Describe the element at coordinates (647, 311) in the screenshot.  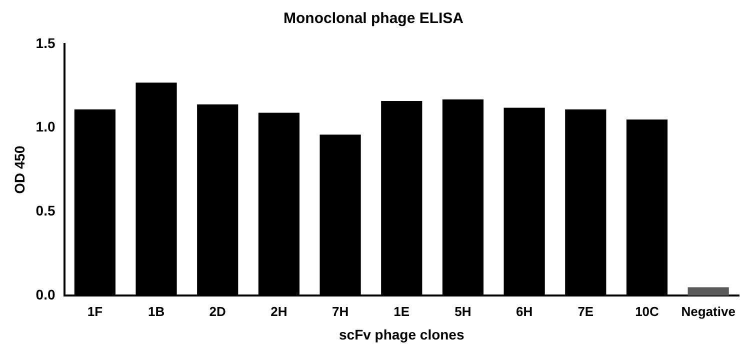
I see `x-tick-label: 10C` at that location.